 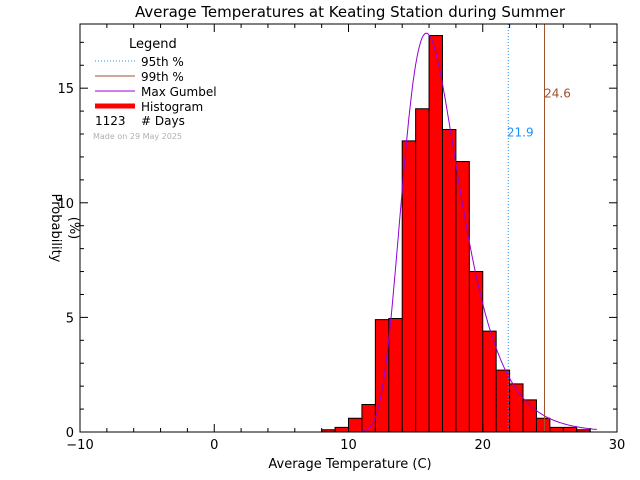 I want to click on legend-day-count-label: # Days, so click(x=163, y=121).